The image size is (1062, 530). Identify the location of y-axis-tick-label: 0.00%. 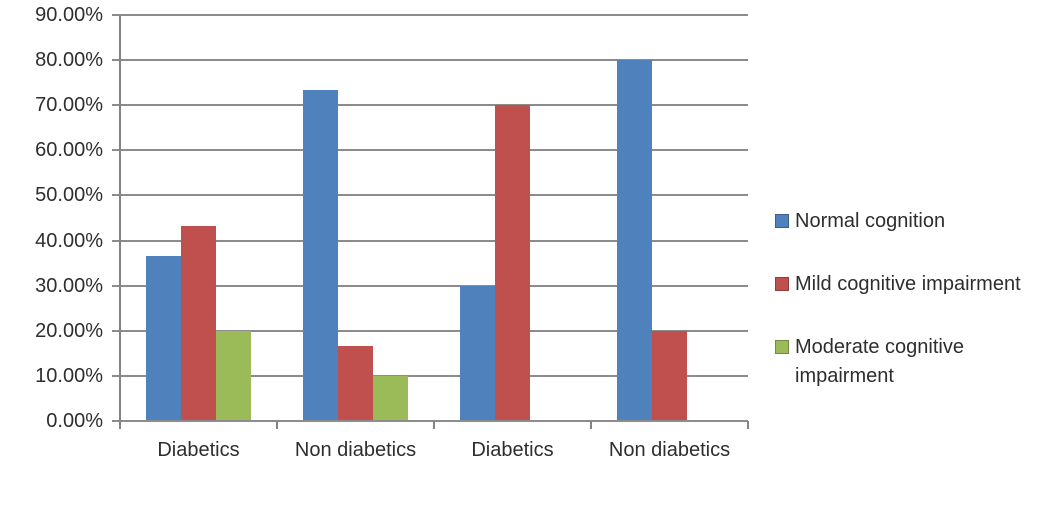
(74, 421).